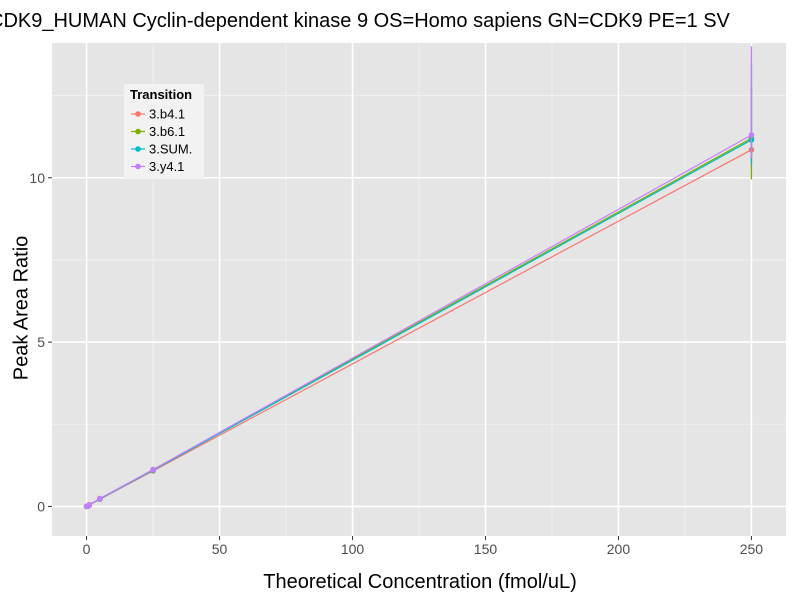 The width and height of the screenshot is (800, 600). What do you see at coordinates (353, 549) in the screenshot?
I see `x-tick-label: 100` at bounding box center [353, 549].